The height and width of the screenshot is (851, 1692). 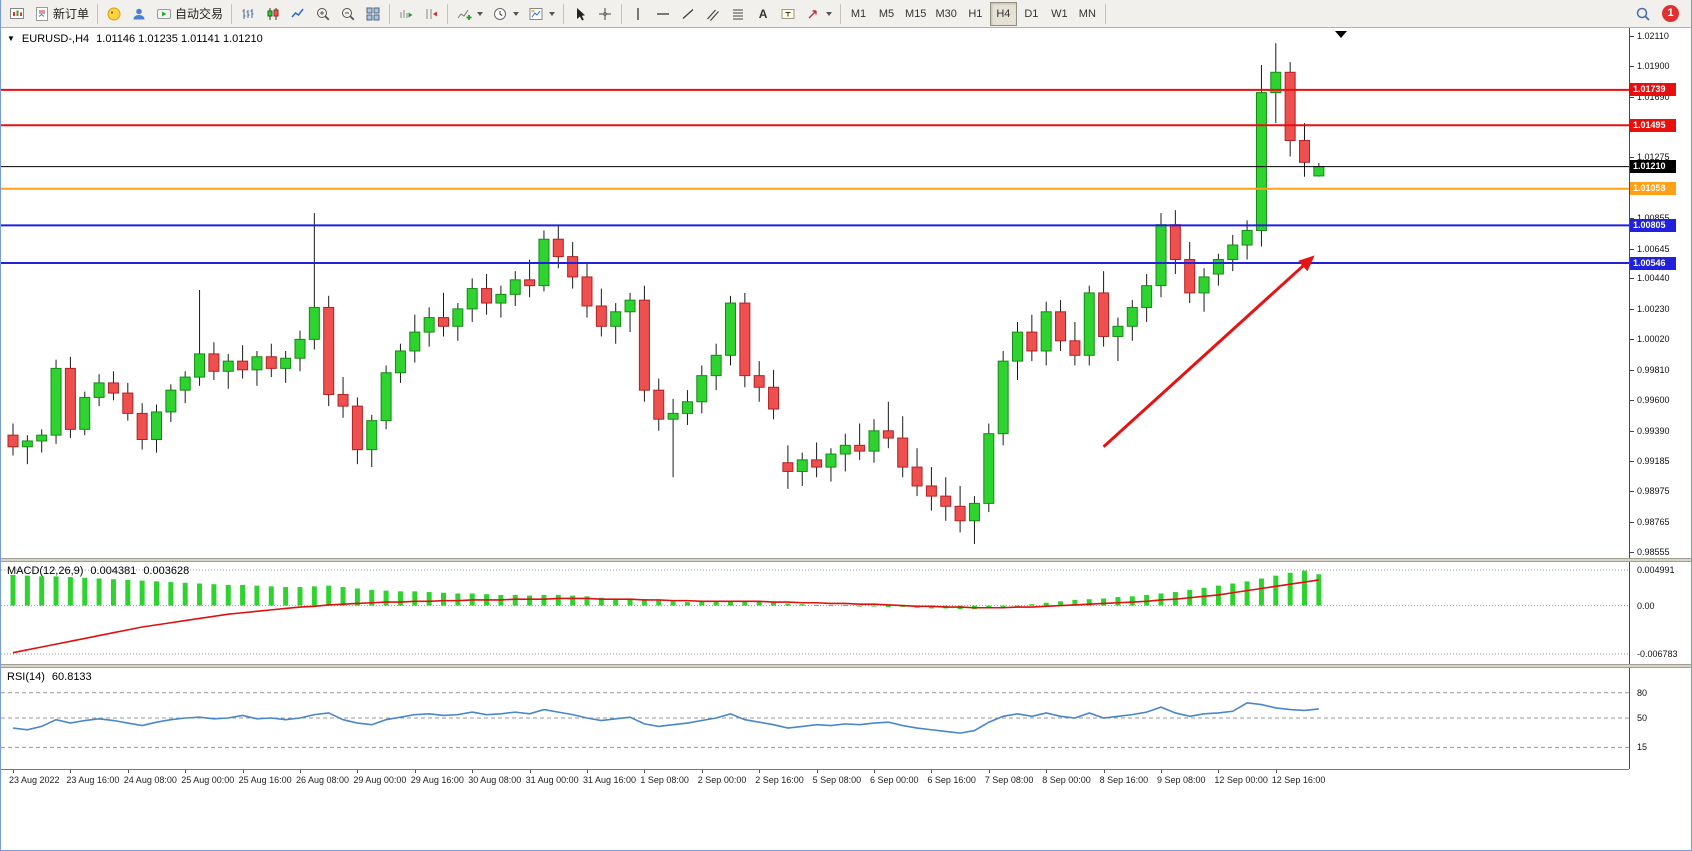 I want to click on time-label: 9 Sep 08:00, so click(x=1181, y=780).